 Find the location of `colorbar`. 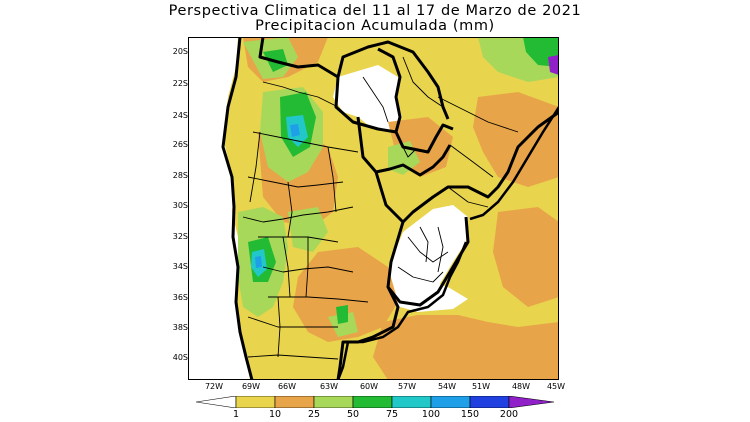

colorbar is located at coordinates (375, 402).